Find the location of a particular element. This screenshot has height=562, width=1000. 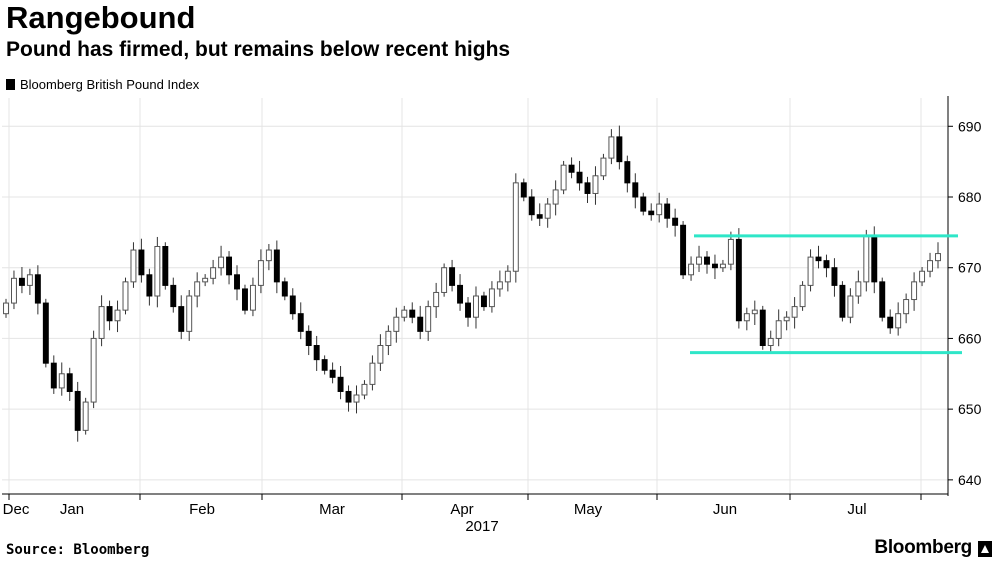

legend-label: Bloomberg British Pound Index is located at coordinates (110, 84).